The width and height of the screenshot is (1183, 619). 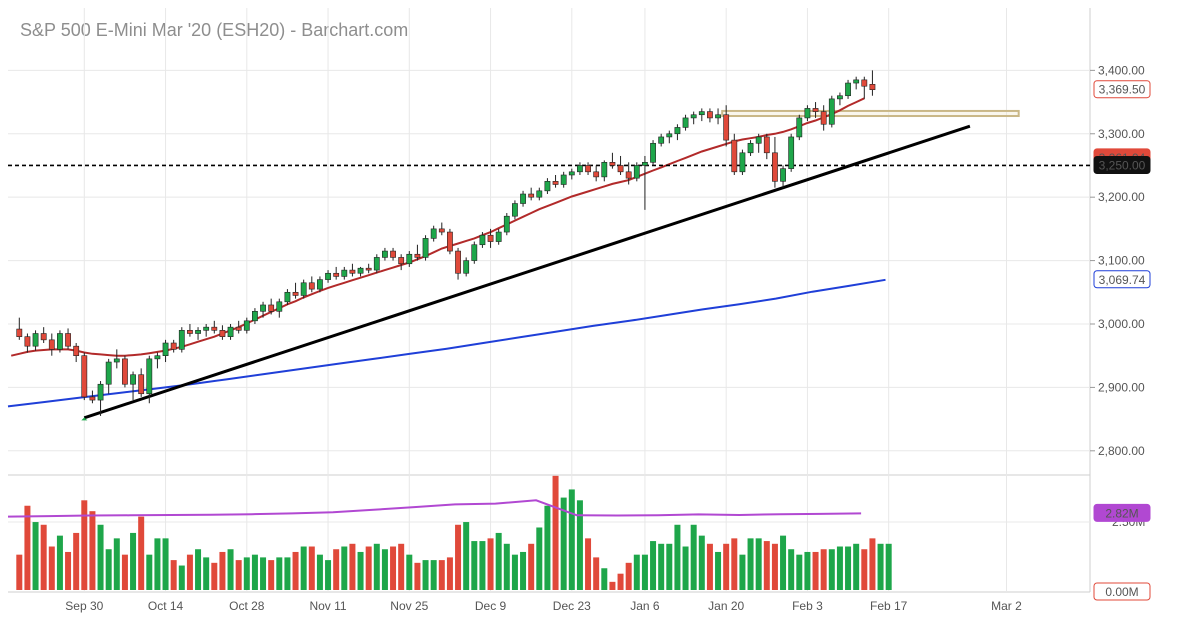 I want to click on level-label-bg, so click(x=1122, y=164).